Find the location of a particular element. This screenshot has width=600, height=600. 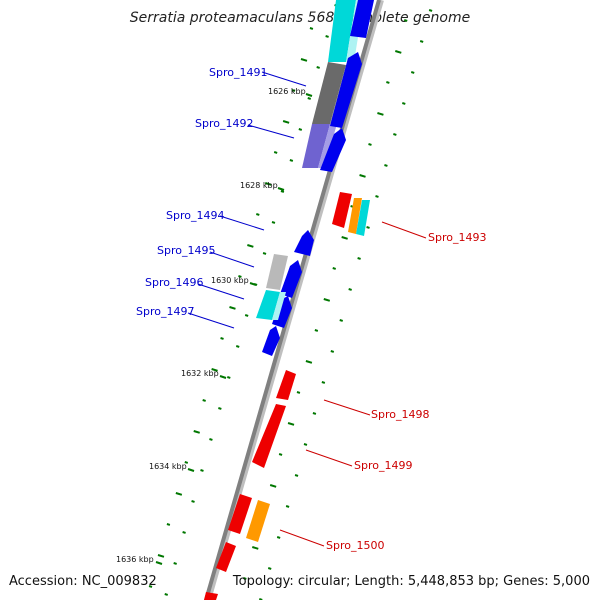

gene-label-spro-1491: Spro_1491 is located at coordinates (238, 72).